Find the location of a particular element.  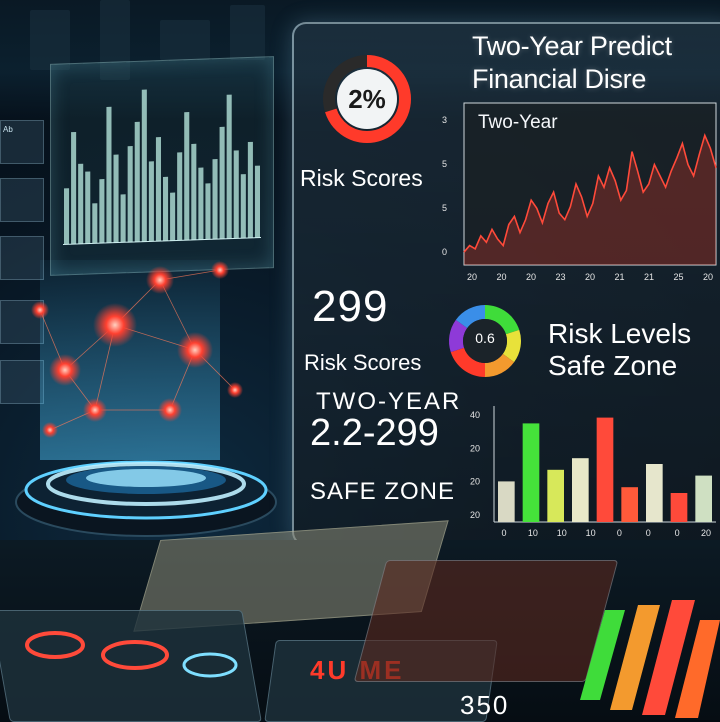

risk-ring-chart is located at coordinates (367, 99).